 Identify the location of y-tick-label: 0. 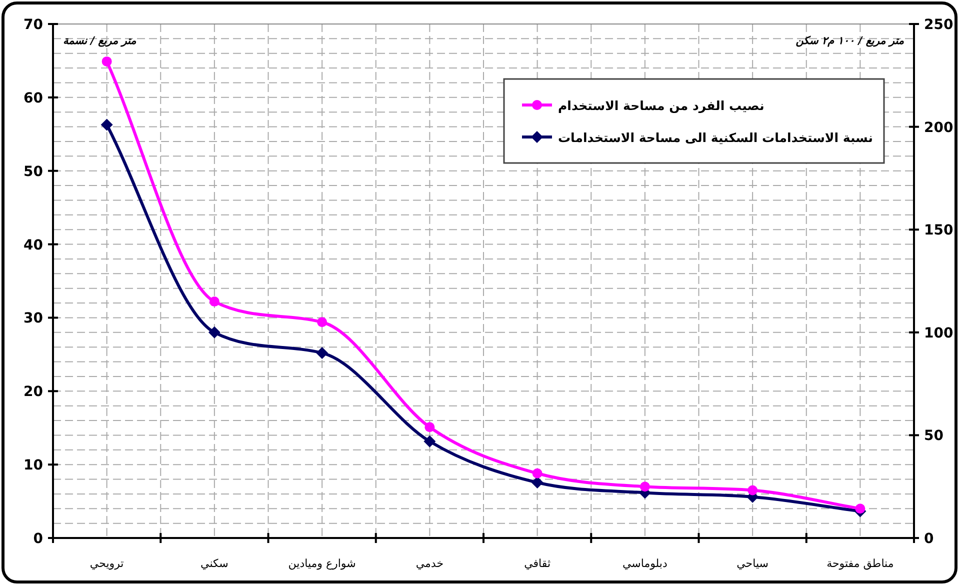
(38, 539).